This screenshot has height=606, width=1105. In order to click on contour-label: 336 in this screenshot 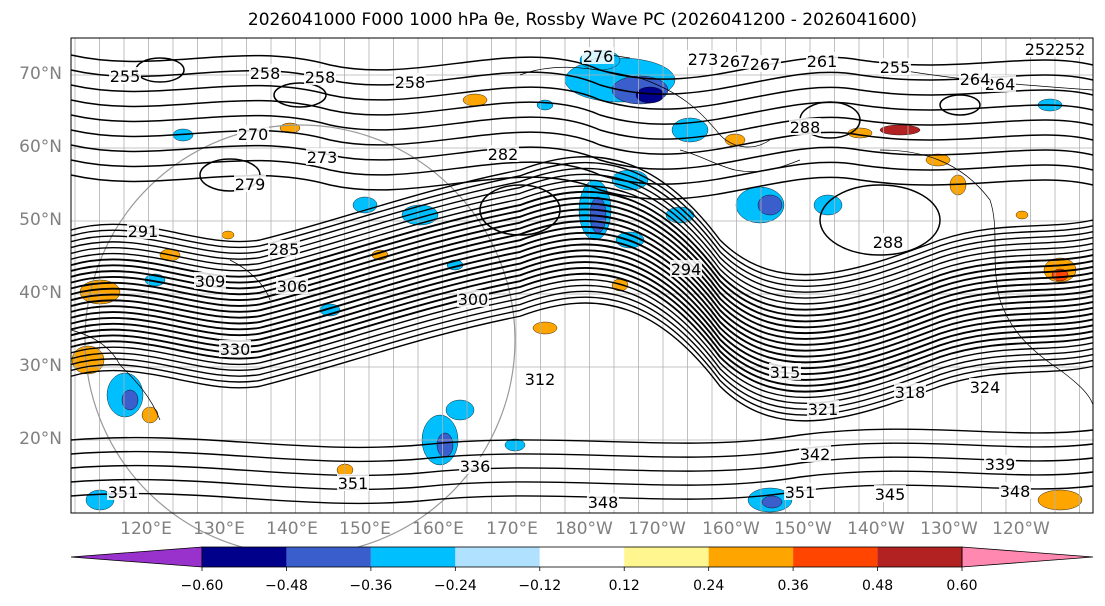, I will do `click(475, 466)`.